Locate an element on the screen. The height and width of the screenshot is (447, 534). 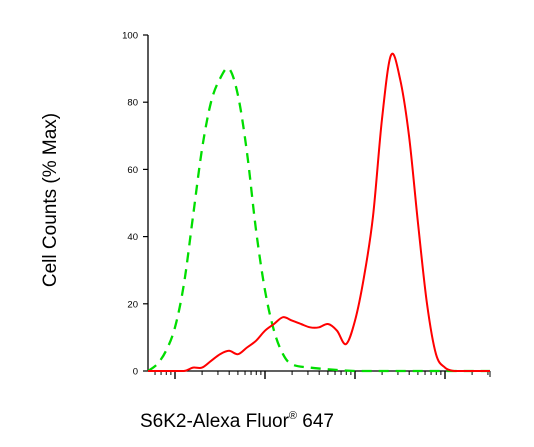
y-ticks: 0 20 40 60 80 100 is located at coordinates (135, 204).